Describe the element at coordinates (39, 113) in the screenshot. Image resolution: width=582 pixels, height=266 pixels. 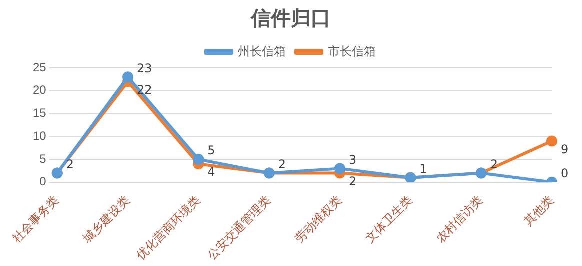
I see `y-tick-label: 15` at that location.